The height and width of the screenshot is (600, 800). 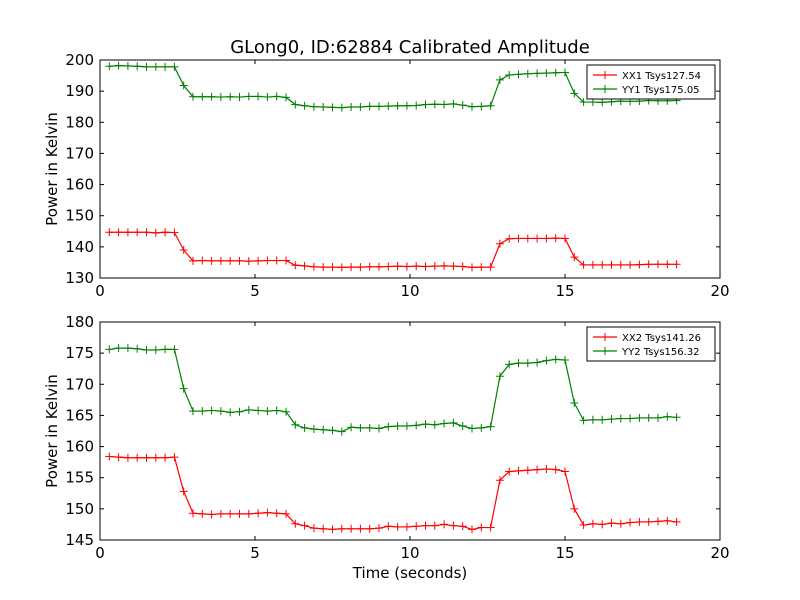 What do you see at coordinates (605, 337) in the screenshot?
I see `legend-marker` at bounding box center [605, 337].